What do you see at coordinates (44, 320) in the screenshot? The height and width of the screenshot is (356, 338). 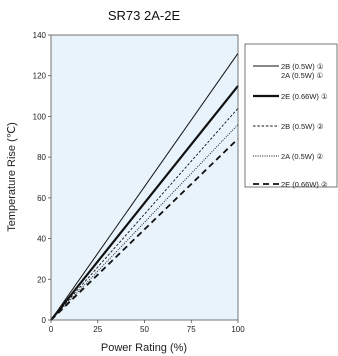 I see `y-tick-label: 0` at bounding box center [44, 320].